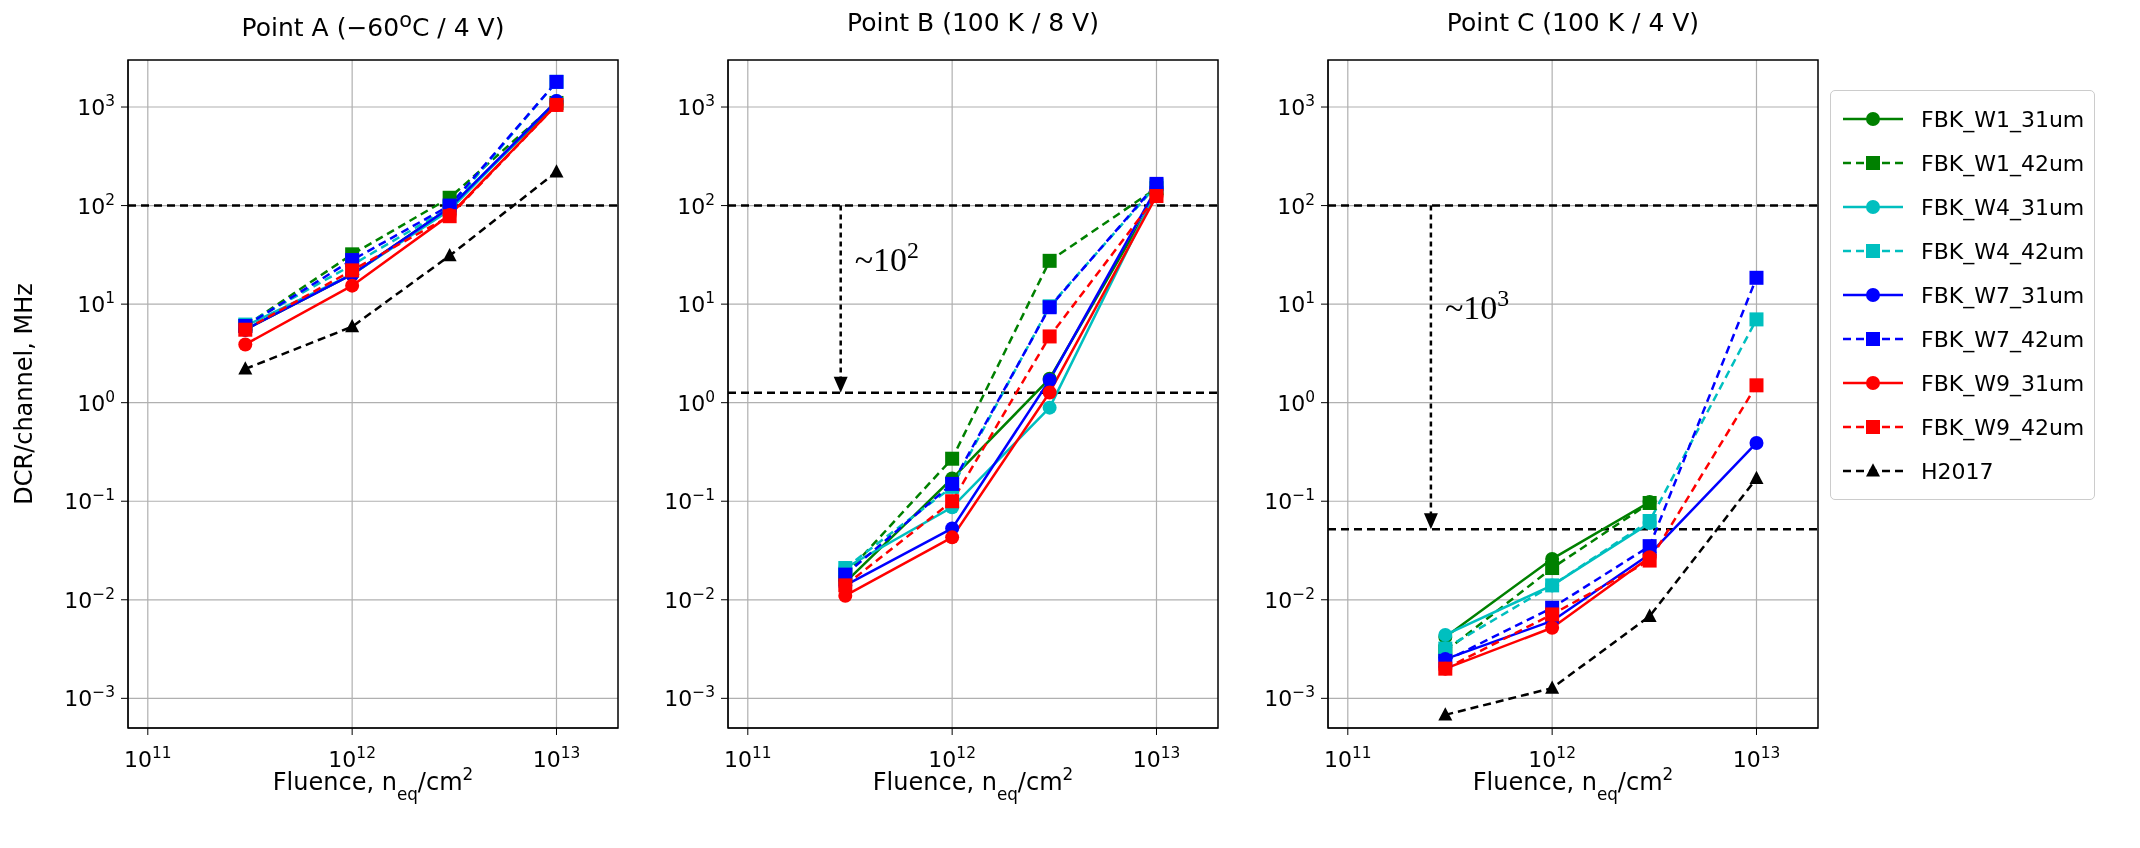 Image resolution: width=2140 pixels, height=848 pixels. What do you see at coordinates (2003, 339) in the screenshot?
I see `legend-label: FBK_W7_42um` at bounding box center [2003, 339].